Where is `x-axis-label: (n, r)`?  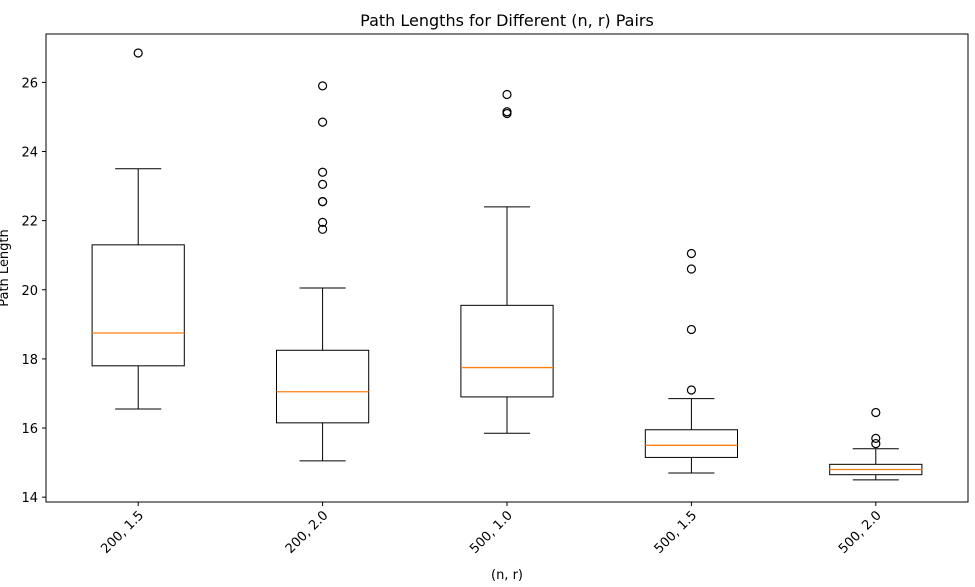 x-axis-label: (n, r) is located at coordinates (507, 575).